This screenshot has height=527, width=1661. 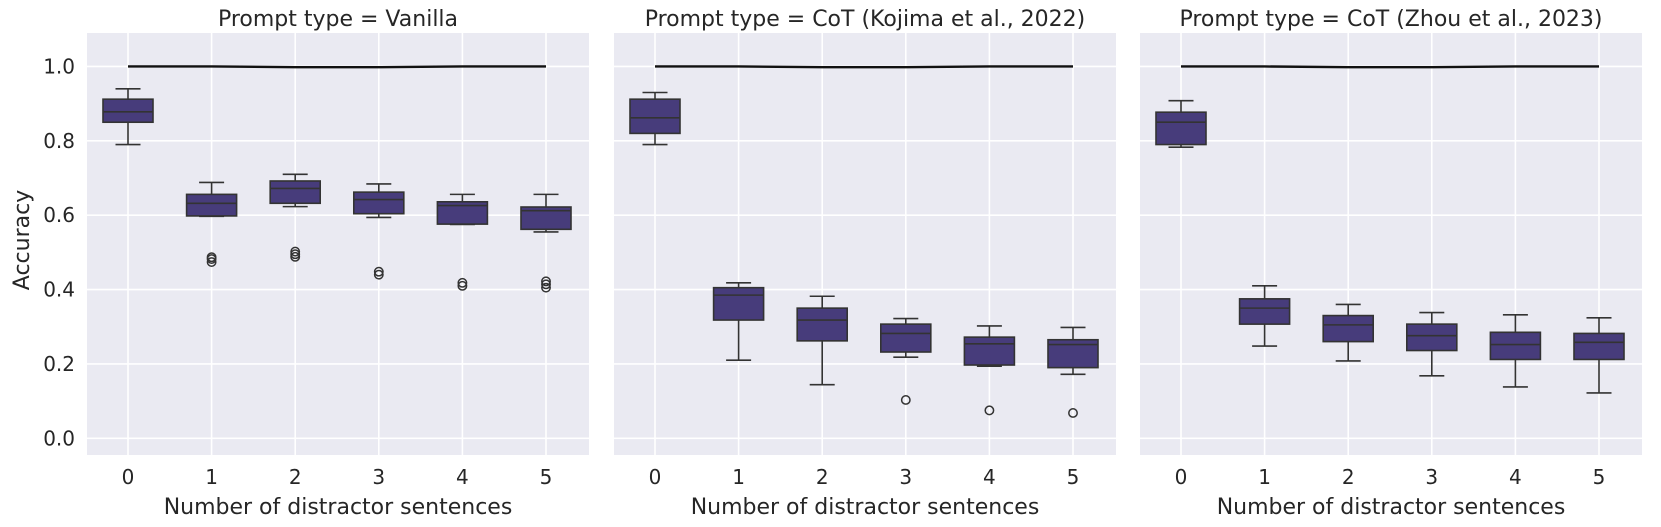 What do you see at coordinates (22, 240) in the screenshot?
I see `y-axis-label: Accuracy` at bounding box center [22, 240].